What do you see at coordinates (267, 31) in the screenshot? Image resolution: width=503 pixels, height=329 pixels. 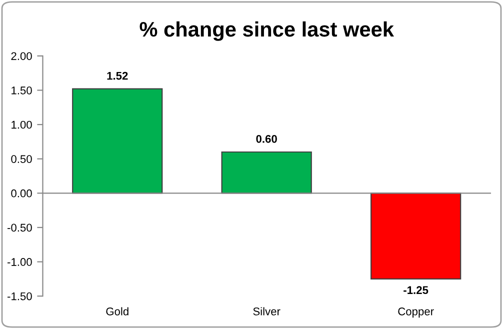 I see `chart-title: % change since last week` at bounding box center [267, 31].